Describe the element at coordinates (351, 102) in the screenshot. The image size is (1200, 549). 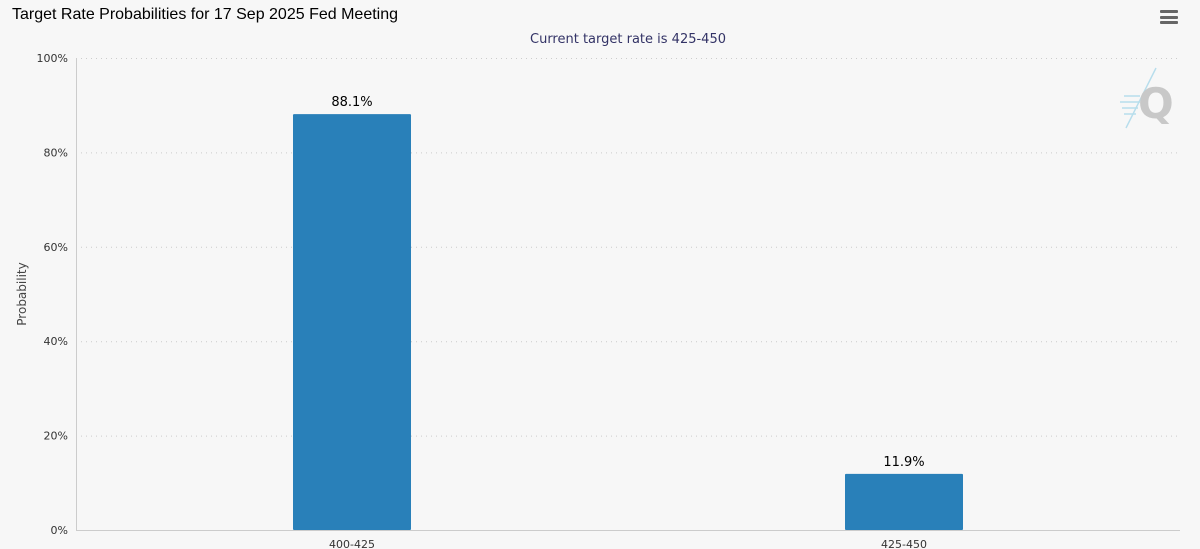
I see `data-label: 88.1%` at that location.